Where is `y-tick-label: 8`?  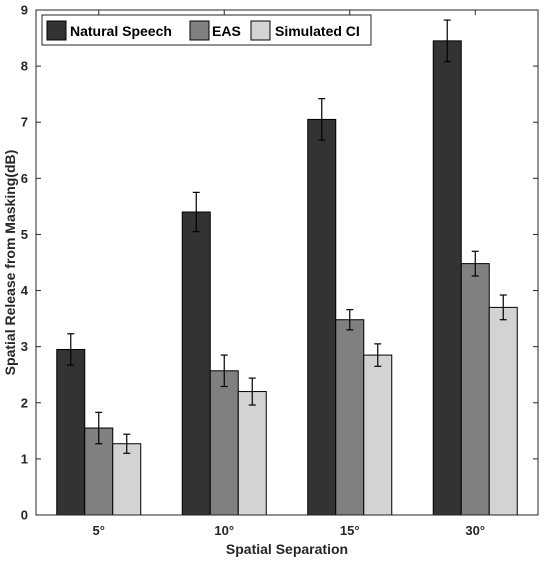 y-tick-label: 8 is located at coordinates (24, 66).